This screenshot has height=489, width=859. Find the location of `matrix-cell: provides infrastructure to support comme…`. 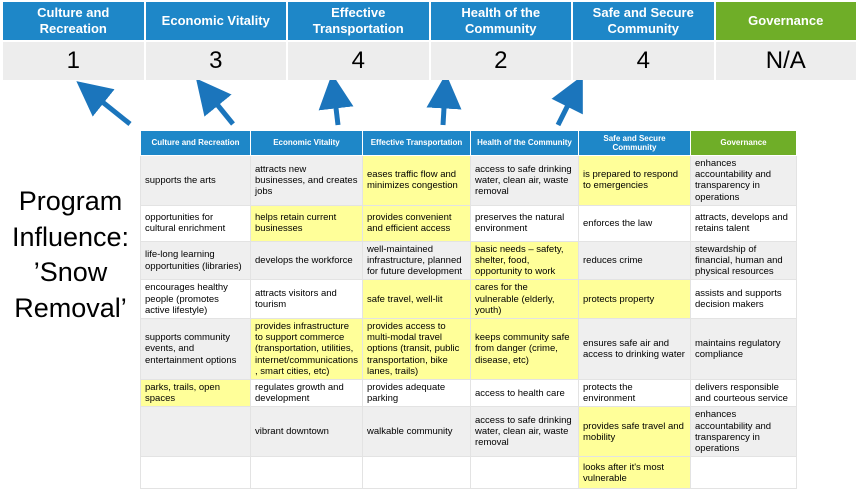

matrix-cell: provides infrastructure to support comme… is located at coordinates (306, 349).